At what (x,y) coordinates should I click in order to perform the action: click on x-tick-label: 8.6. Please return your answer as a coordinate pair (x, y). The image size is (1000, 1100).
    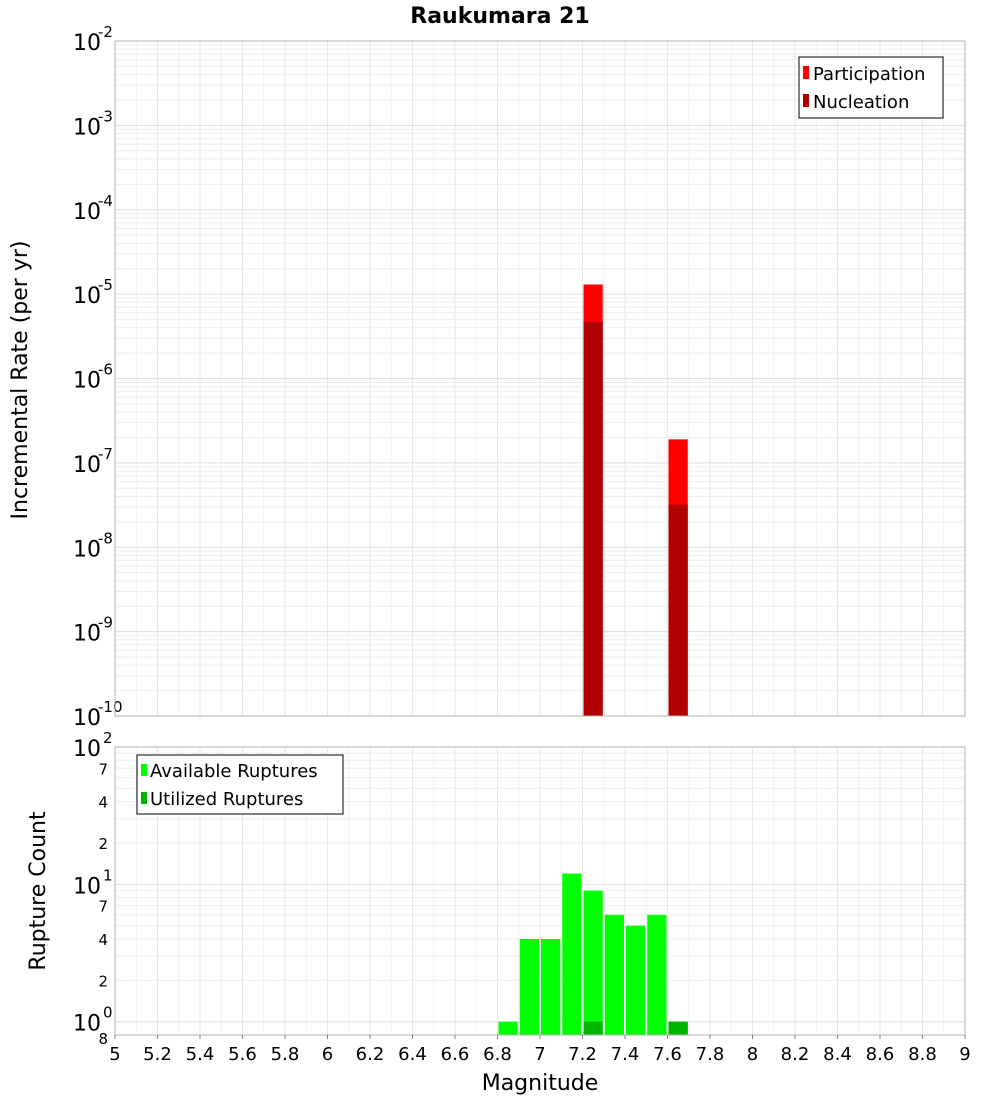
    Looking at the image, I should click on (880, 1054).